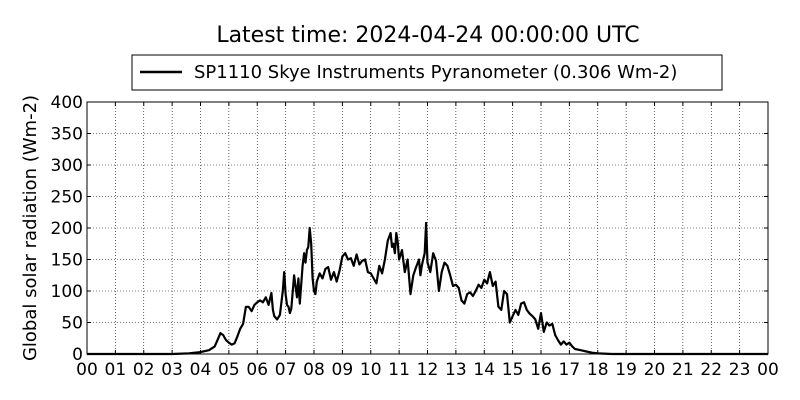 Image resolution: width=800 pixels, height=400 pixels. What do you see at coordinates (67, 292) in the screenshot?
I see `y-tick-label: 100` at bounding box center [67, 292].